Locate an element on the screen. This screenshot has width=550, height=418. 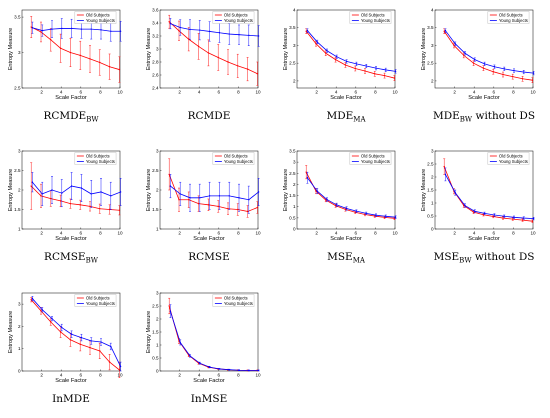
caption-main: RCMDE is located at coordinates (209, 116).